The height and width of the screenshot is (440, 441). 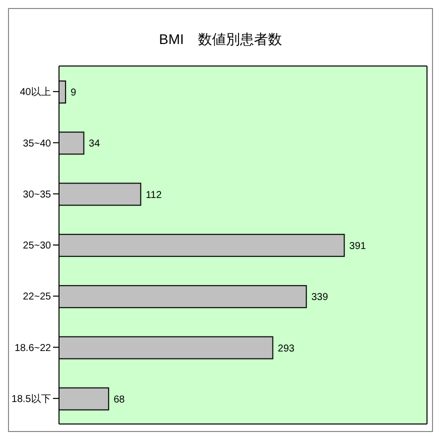 I want to click on y-tick-label: 25~30, so click(x=37, y=246).